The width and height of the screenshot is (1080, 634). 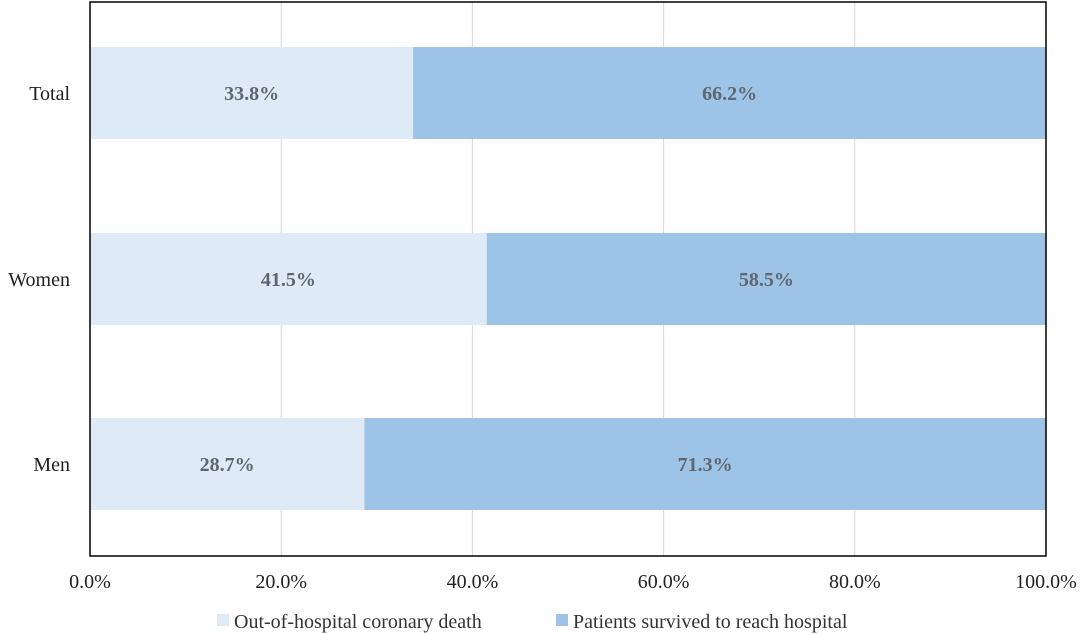 I want to click on data-label: 28.7%, so click(x=227, y=465).